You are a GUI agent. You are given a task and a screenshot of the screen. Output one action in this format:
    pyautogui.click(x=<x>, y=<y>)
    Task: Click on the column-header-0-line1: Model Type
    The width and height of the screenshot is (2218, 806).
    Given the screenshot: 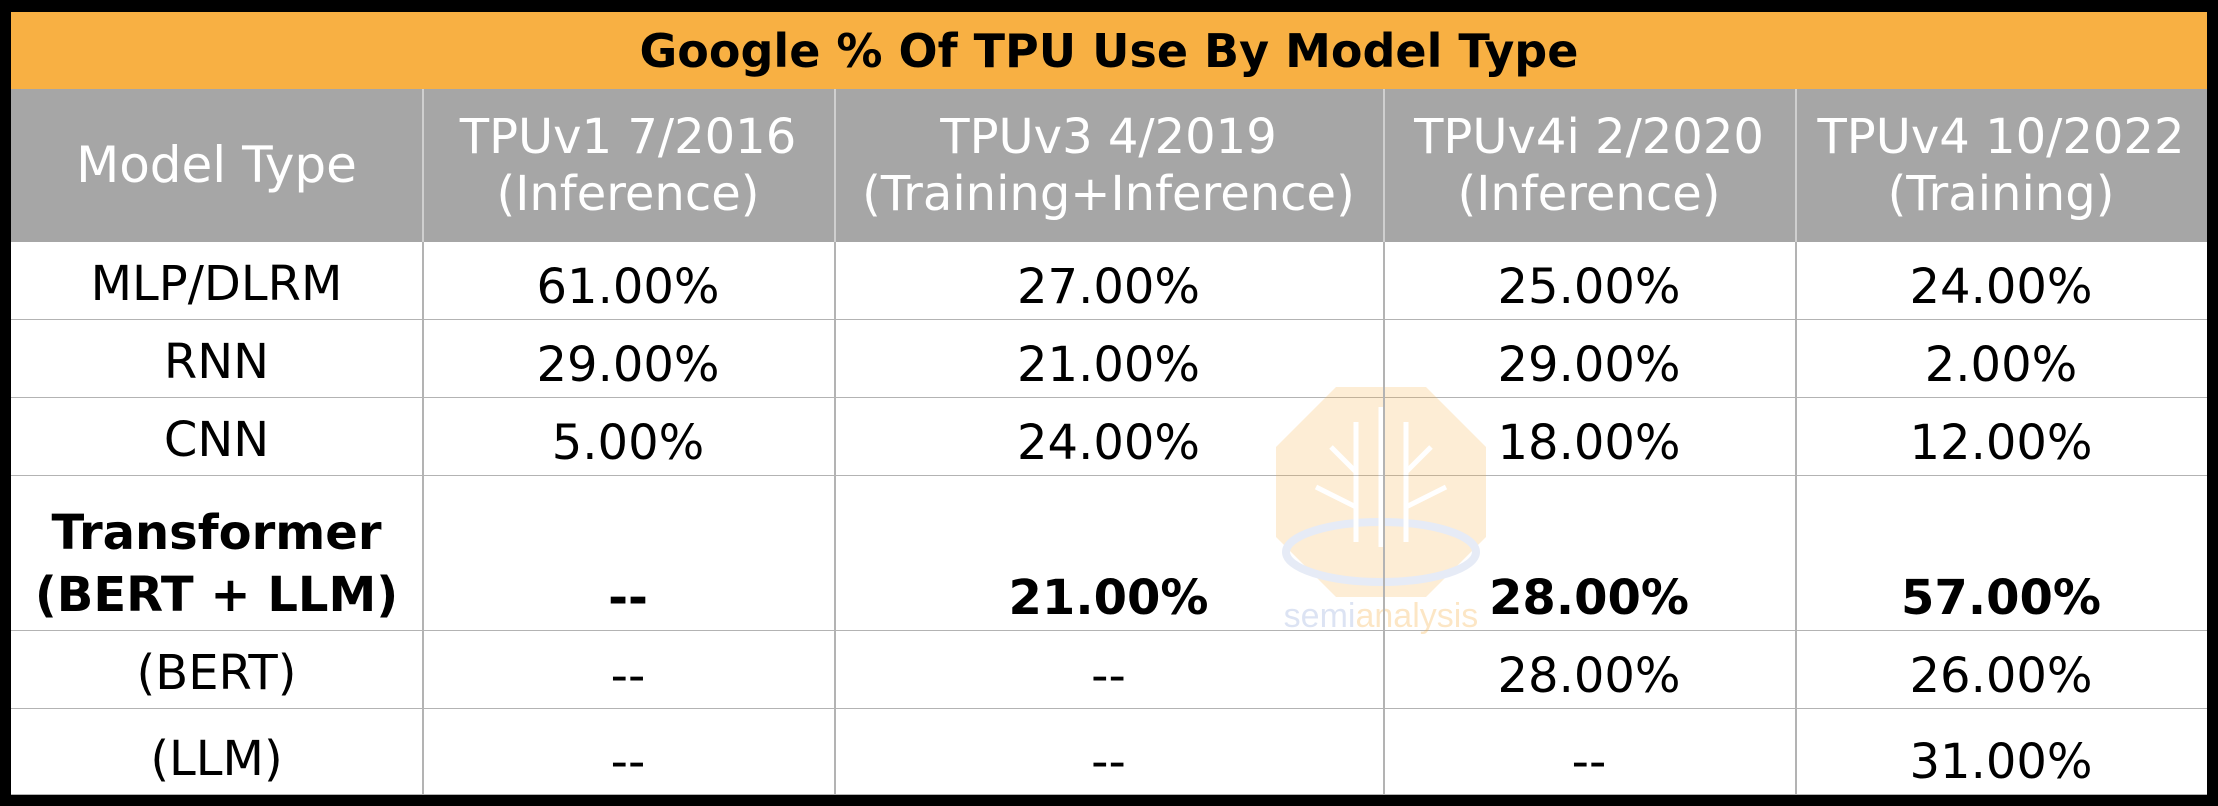 What is the action you would take?
    pyautogui.click(x=216, y=165)
    